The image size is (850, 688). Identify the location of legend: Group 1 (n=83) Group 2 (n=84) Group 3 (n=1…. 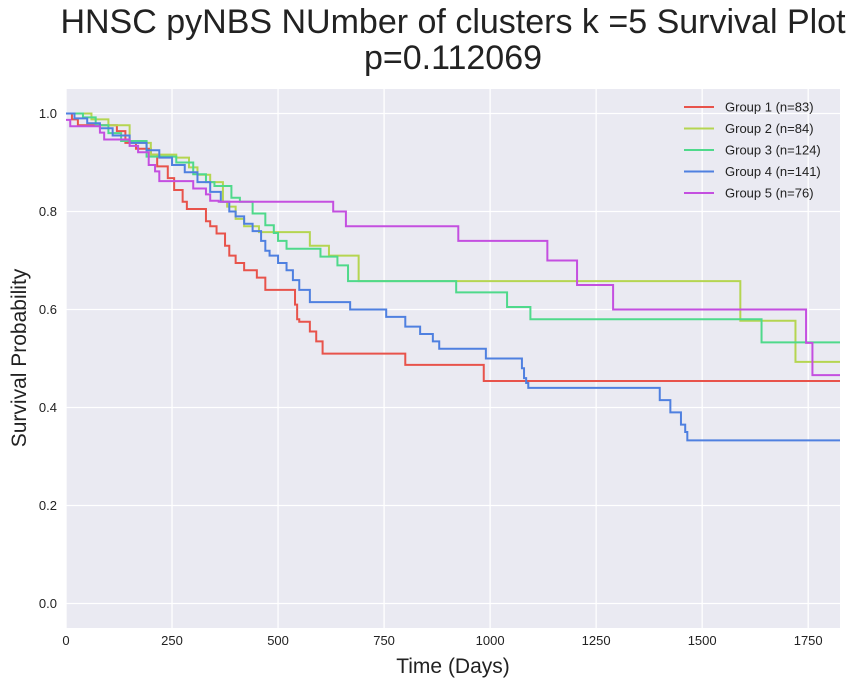
(752, 150).